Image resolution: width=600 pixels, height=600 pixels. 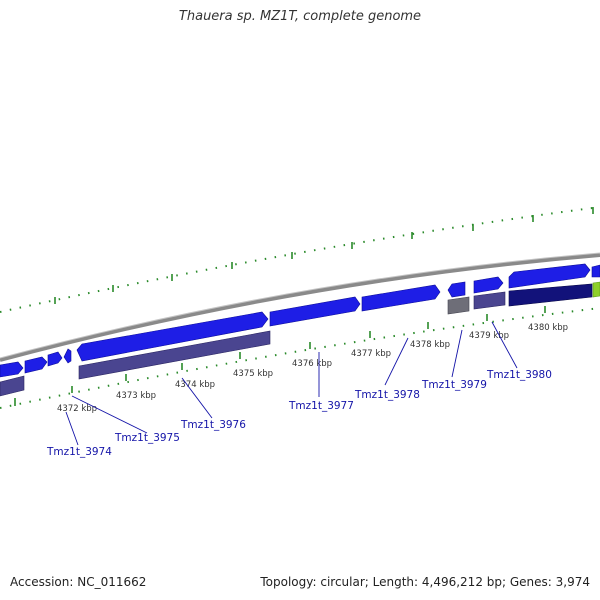 What do you see at coordinates (519, 375) in the screenshot?
I see `gene-label: Tmz1t_3980` at bounding box center [519, 375].